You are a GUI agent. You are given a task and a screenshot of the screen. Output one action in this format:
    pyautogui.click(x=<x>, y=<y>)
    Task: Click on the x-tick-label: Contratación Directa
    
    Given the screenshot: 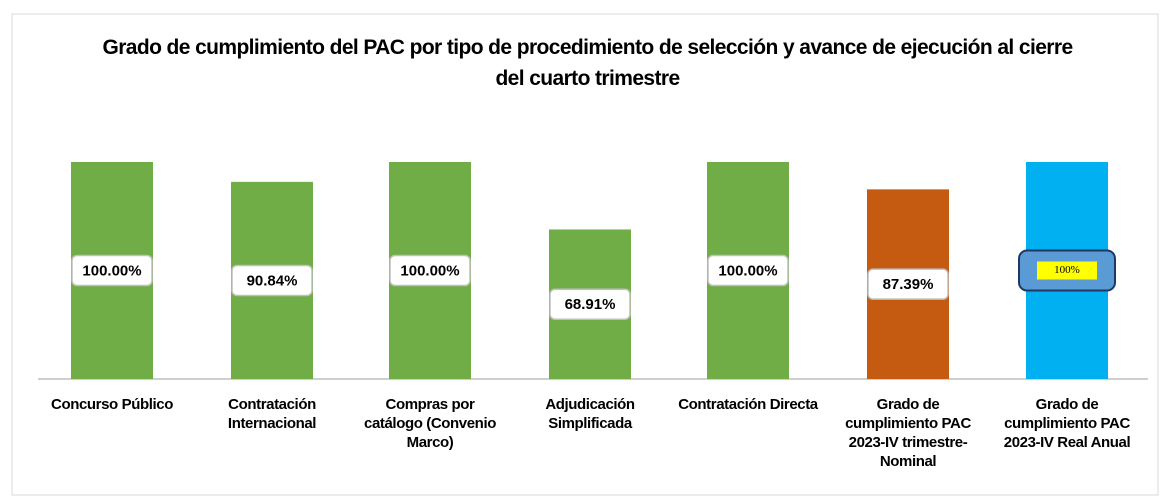 What is the action you would take?
    pyautogui.click(x=748, y=404)
    